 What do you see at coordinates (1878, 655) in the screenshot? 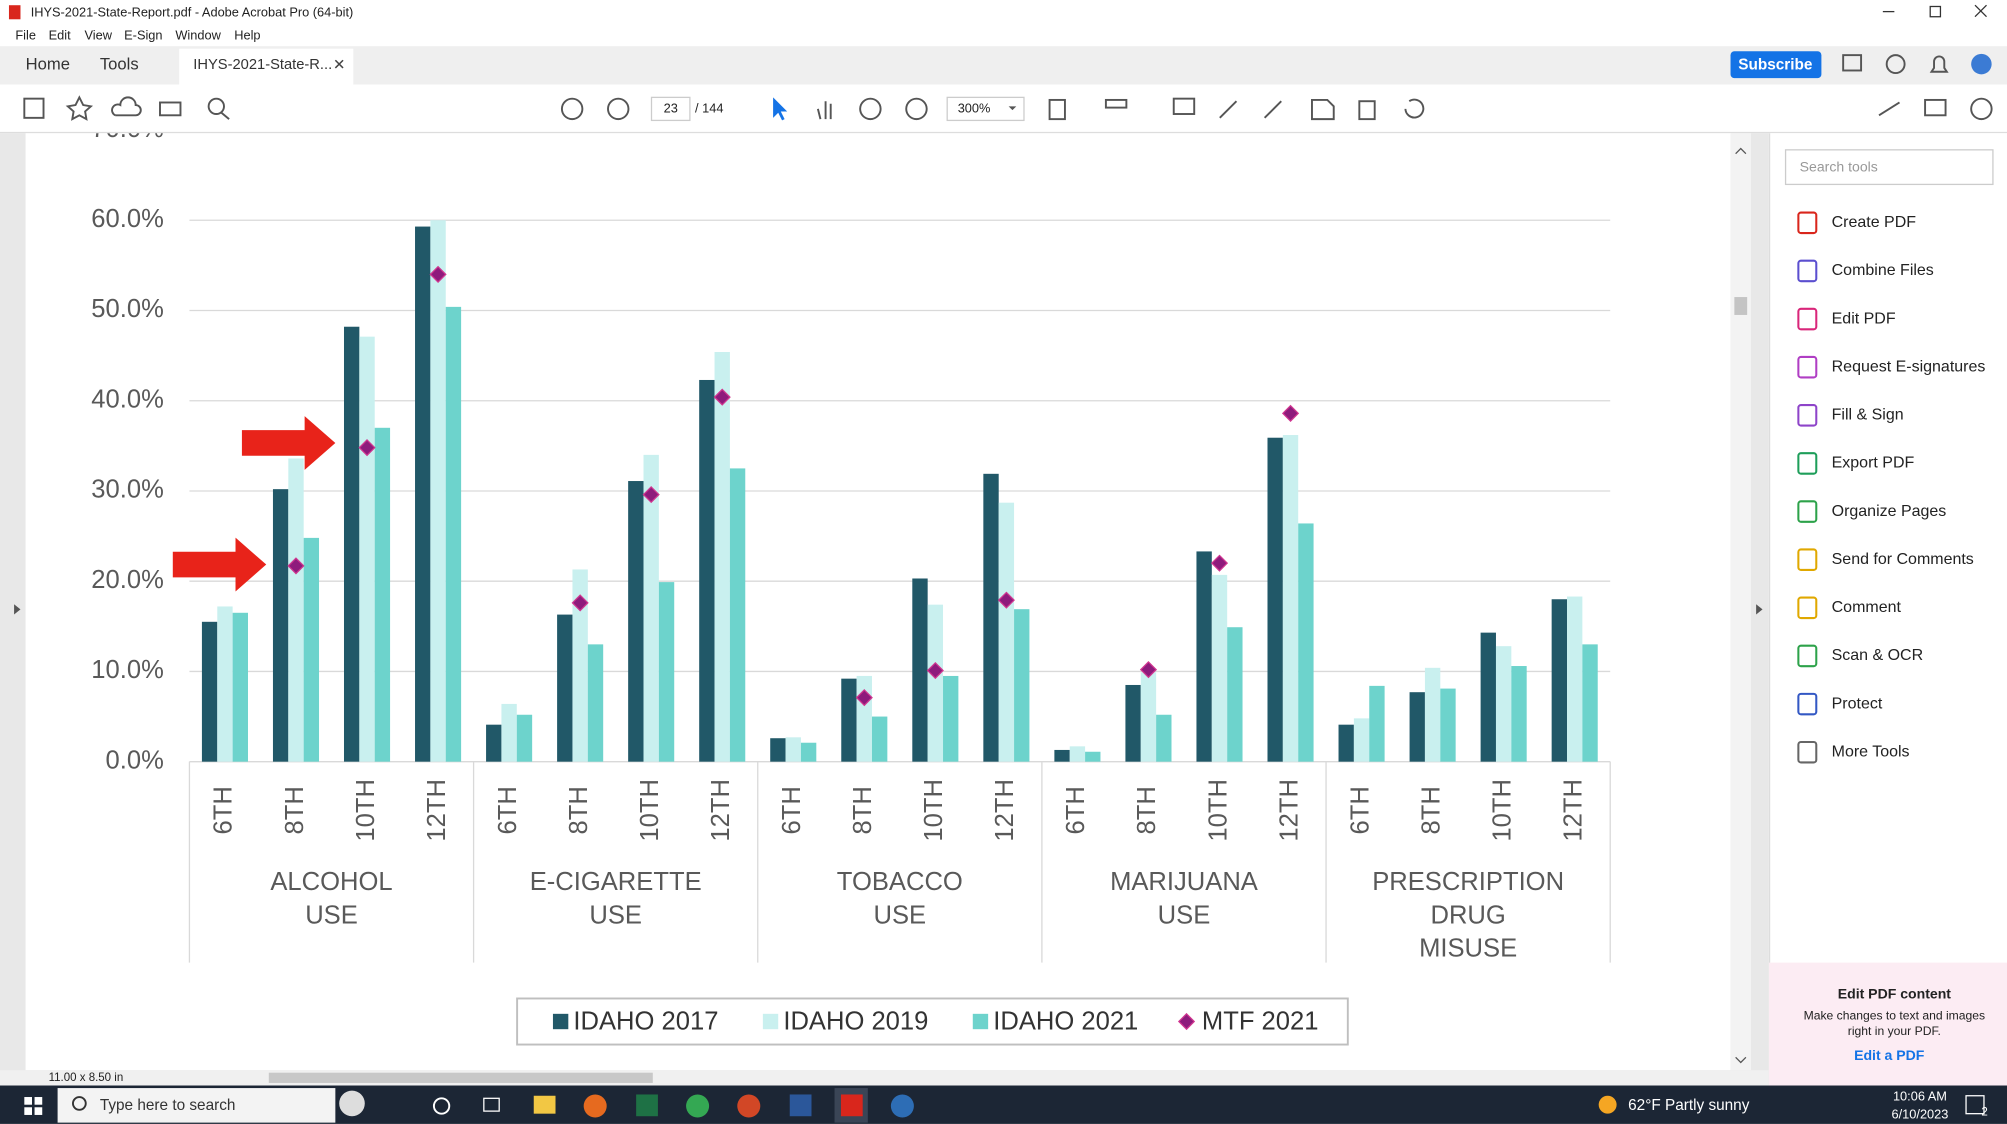
I see `tool-item: Scan & OCR` at bounding box center [1878, 655].